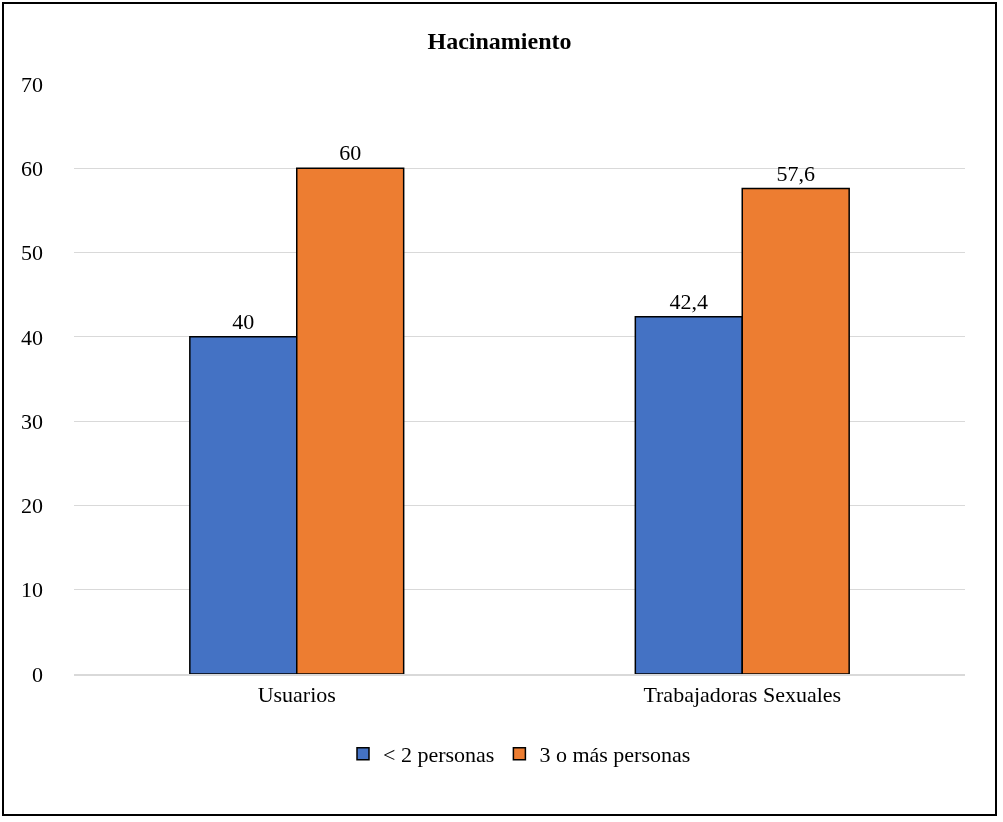  I want to click on legend-label: < 2 personas, so click(439, 755).